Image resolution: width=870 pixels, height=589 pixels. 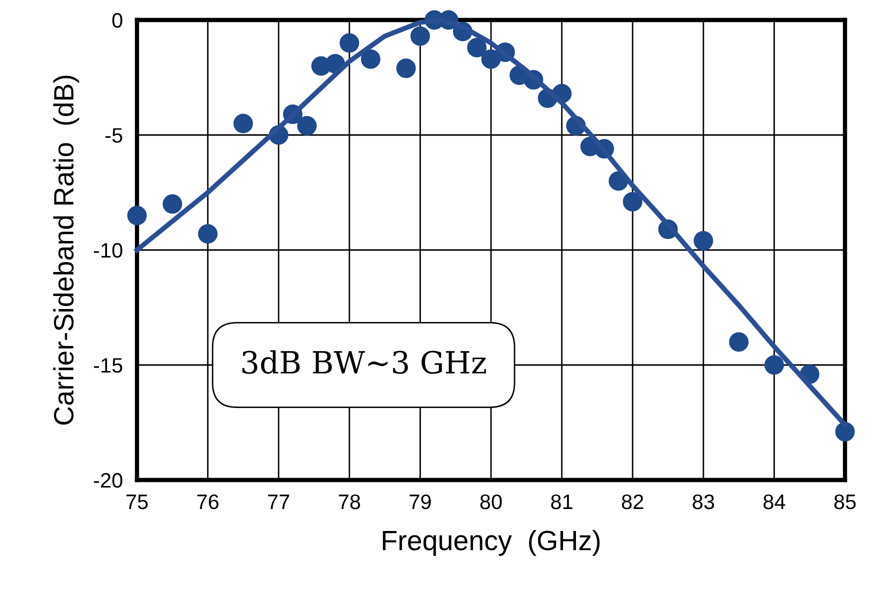 I want to click on y-tick-label: -20, so click(x=108, y=480).